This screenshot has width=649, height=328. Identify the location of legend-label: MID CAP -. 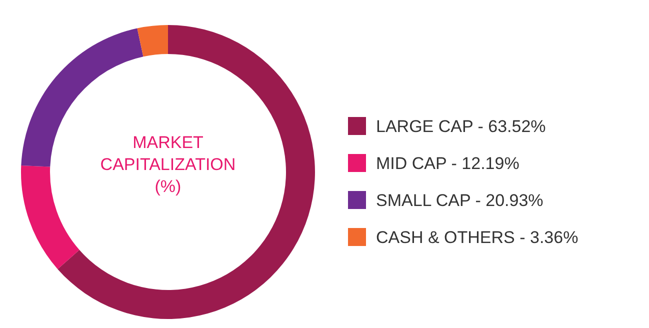
(416, 163).